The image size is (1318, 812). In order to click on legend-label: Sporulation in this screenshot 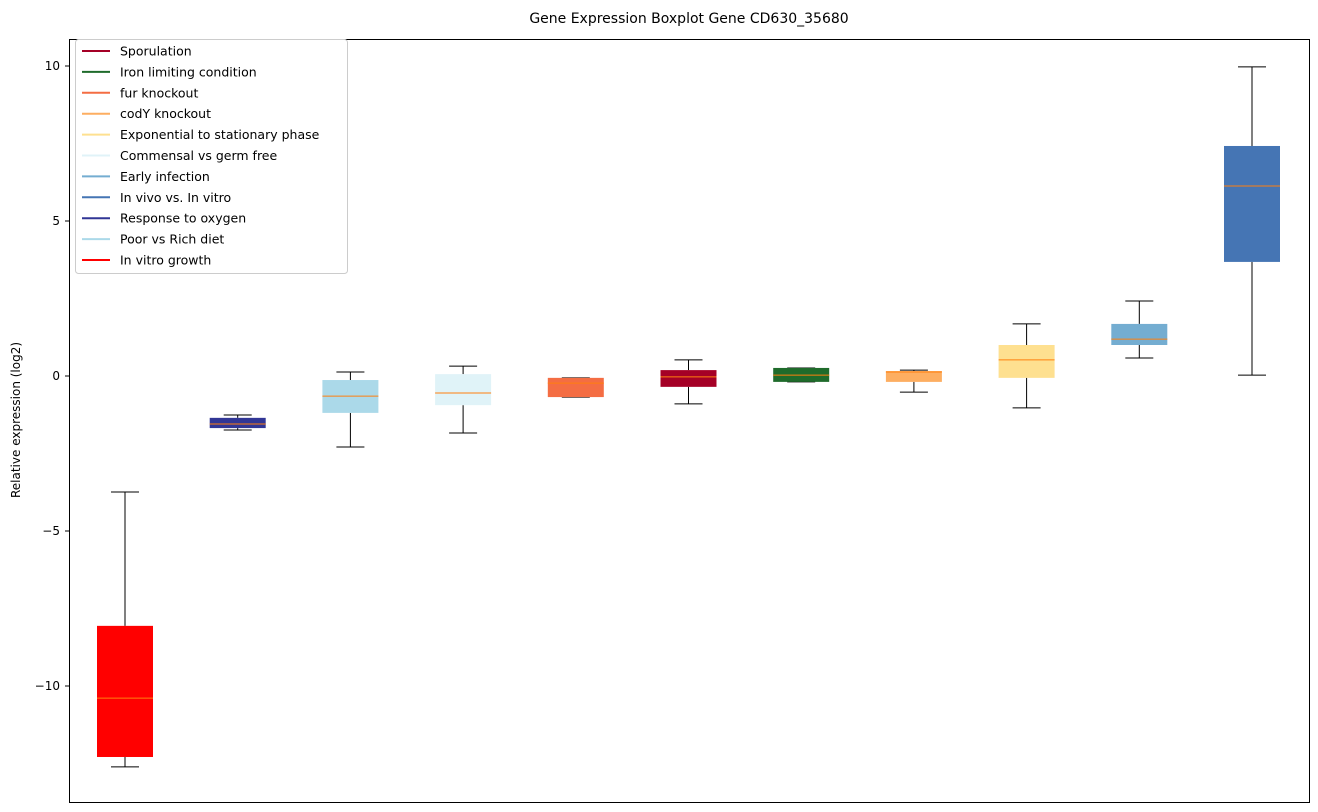, I will do `click(156, 51)`.